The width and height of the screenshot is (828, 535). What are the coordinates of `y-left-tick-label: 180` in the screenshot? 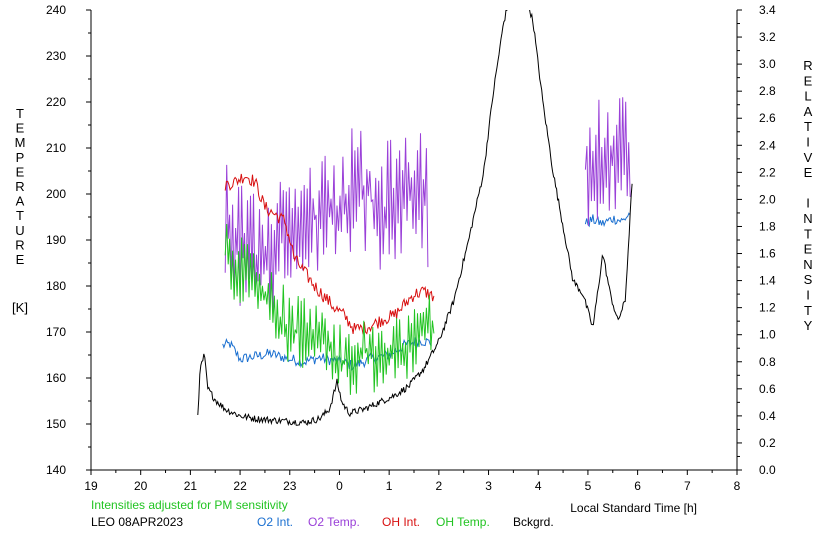 It's located at (56, 286).